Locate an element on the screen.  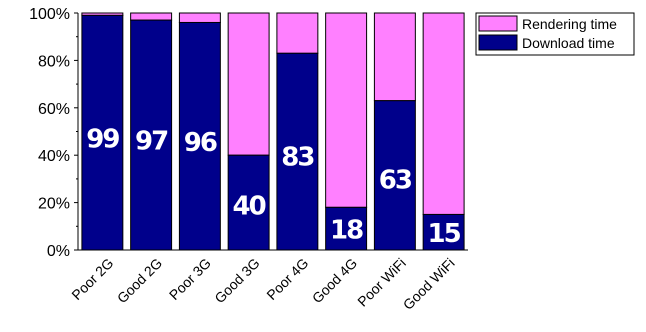
data-label-0: 99 is located at coordinates (102, 139).